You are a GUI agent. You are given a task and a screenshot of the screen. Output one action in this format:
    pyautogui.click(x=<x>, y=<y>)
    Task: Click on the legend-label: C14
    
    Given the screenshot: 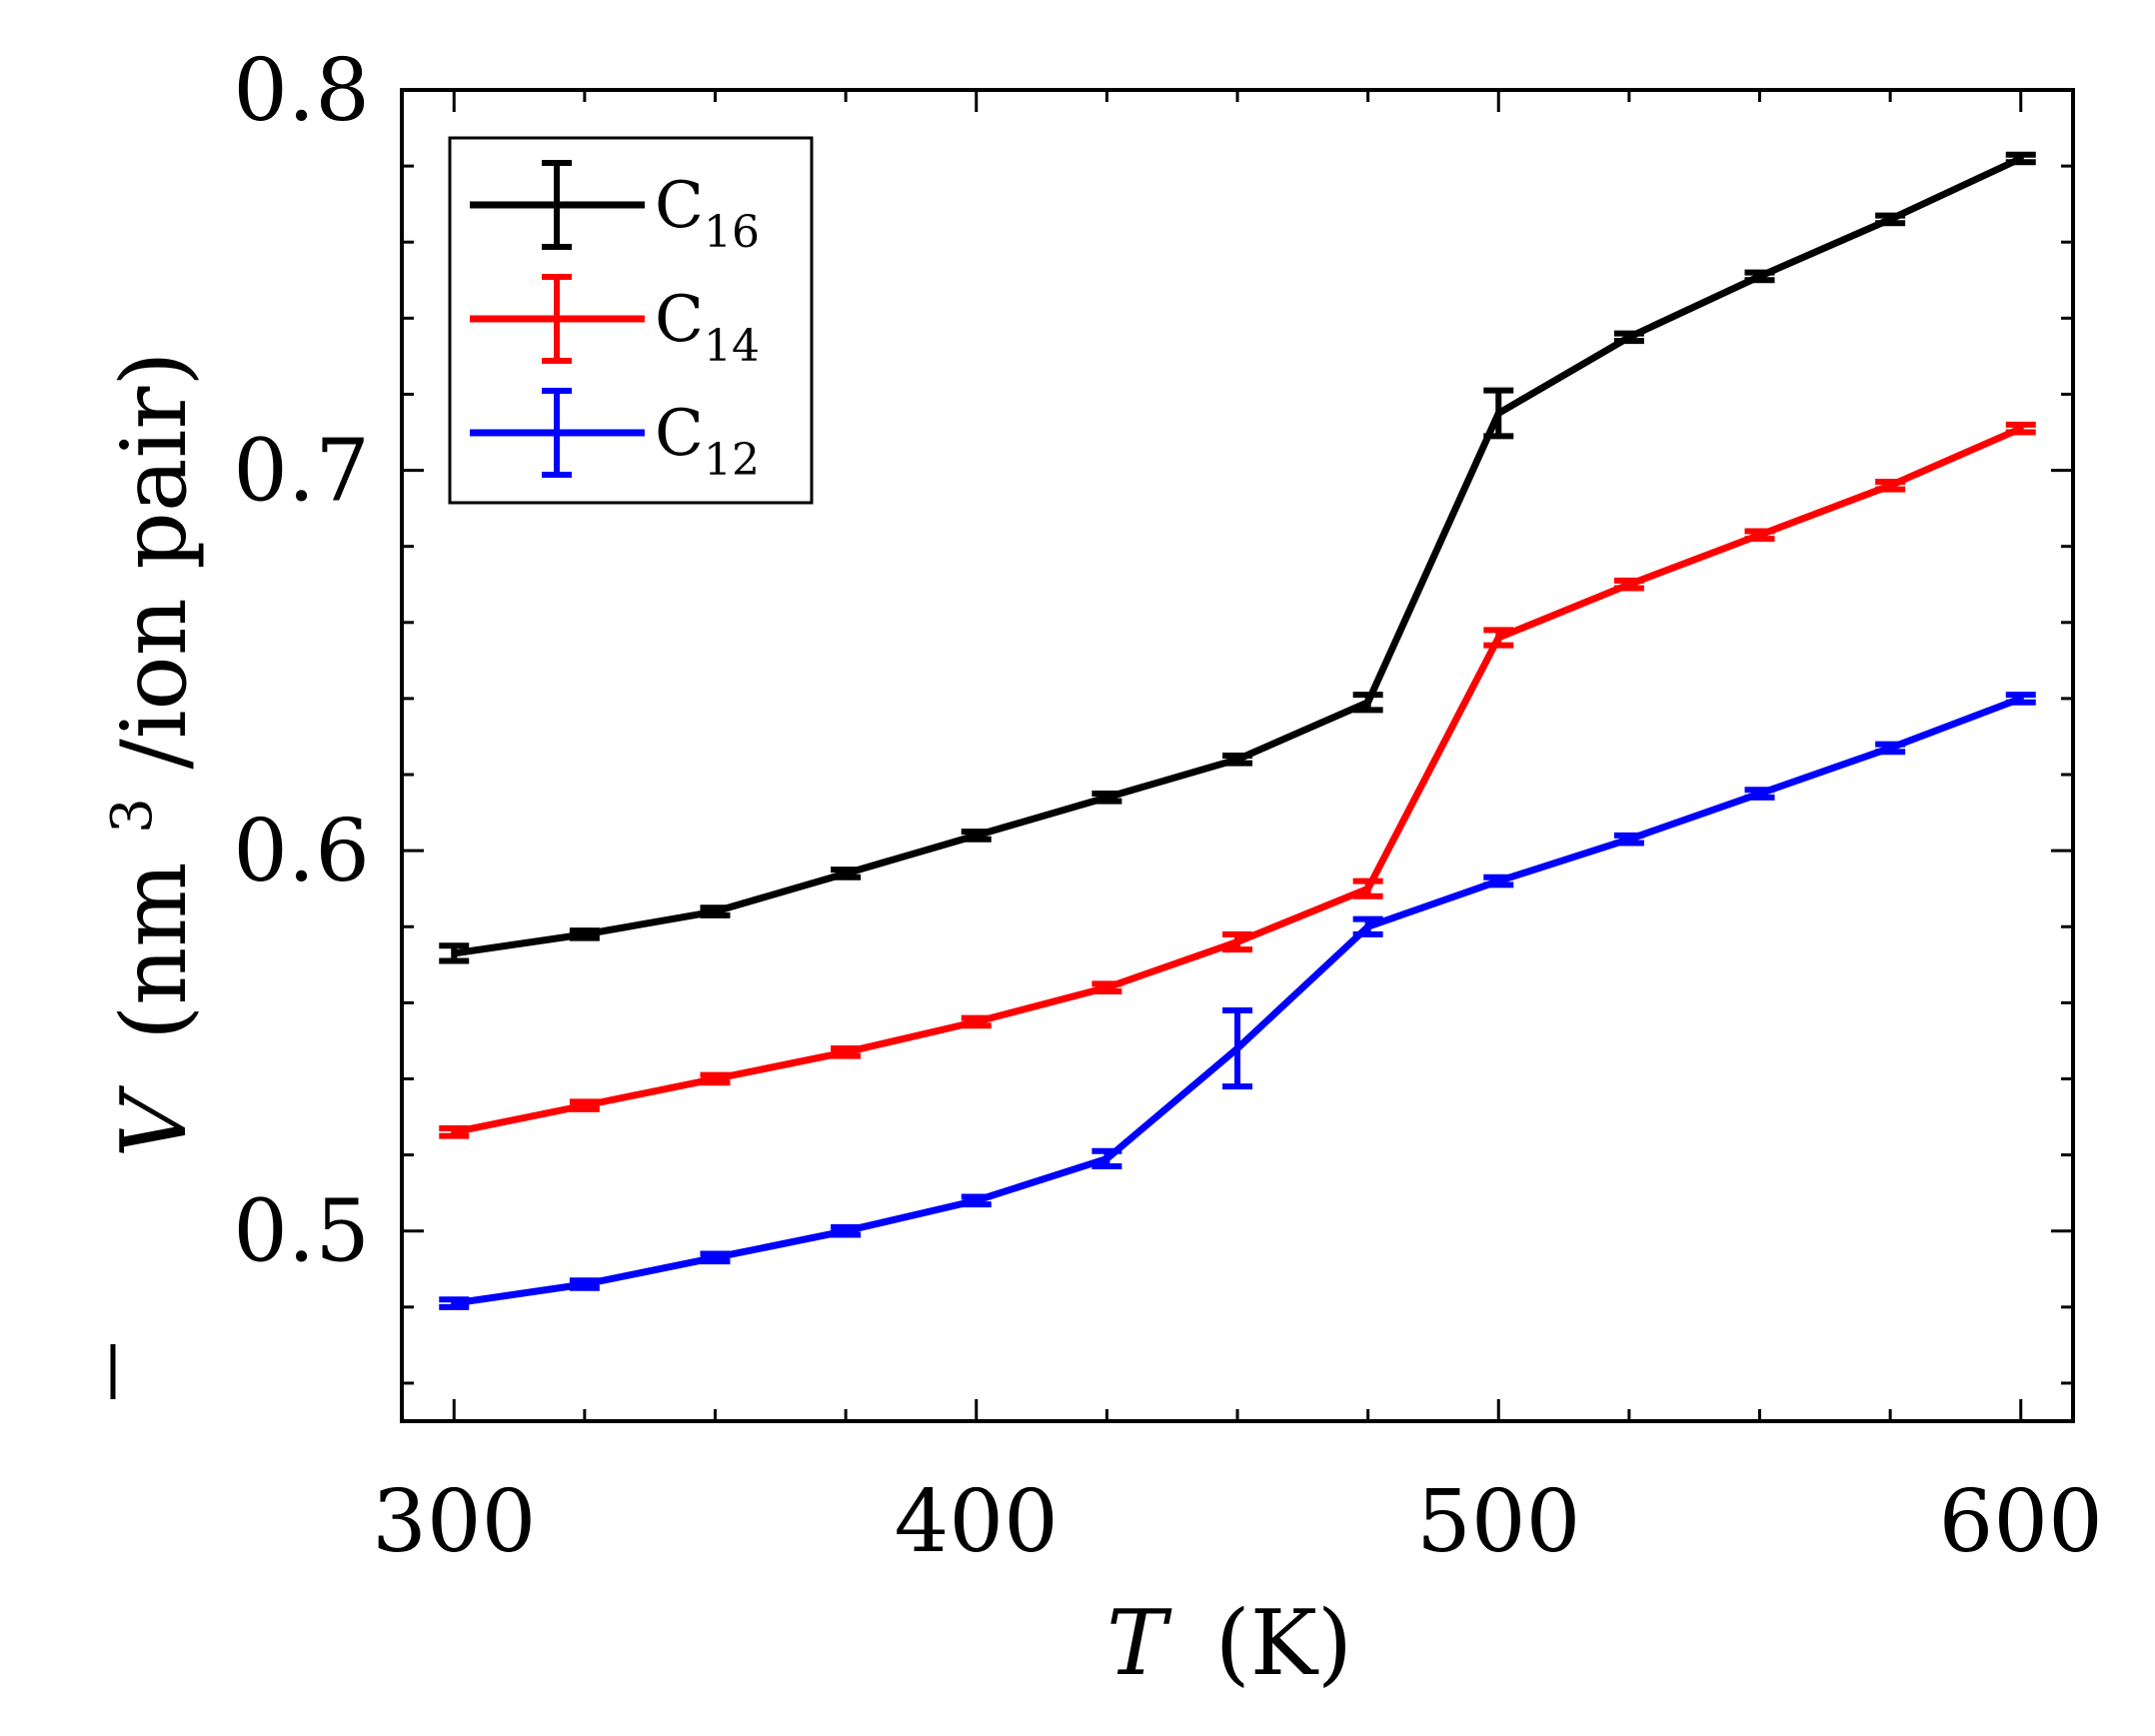 What is the action you would take?
    pyautogui.click(x=707, y=327)
    